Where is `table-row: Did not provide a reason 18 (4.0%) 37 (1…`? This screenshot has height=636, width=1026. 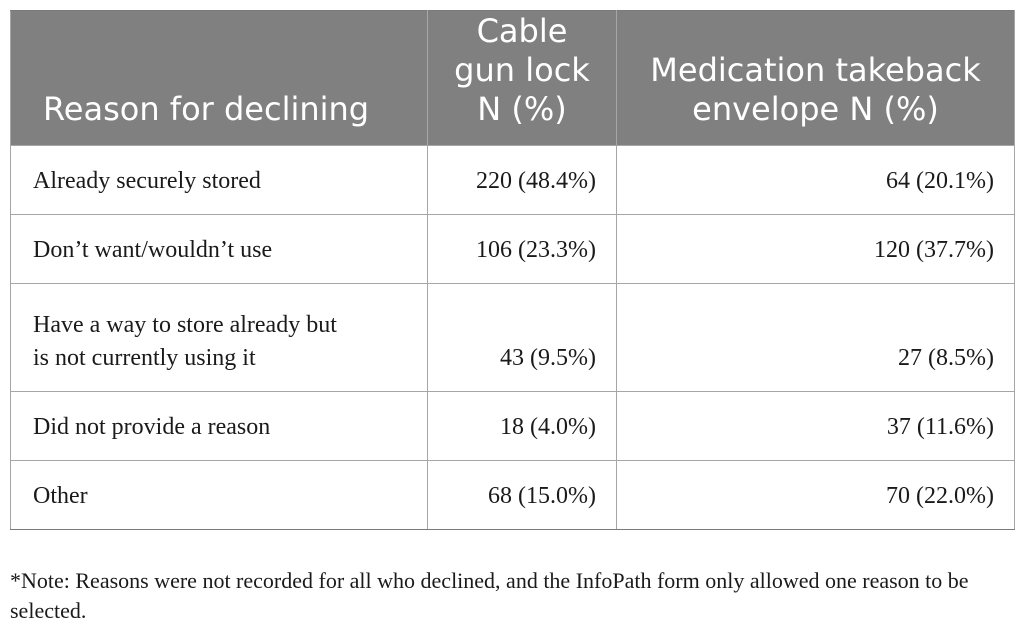
table-row: Did not provide a reason 18 (4.0%) 37 (1… is located at coordinates (512, 426).